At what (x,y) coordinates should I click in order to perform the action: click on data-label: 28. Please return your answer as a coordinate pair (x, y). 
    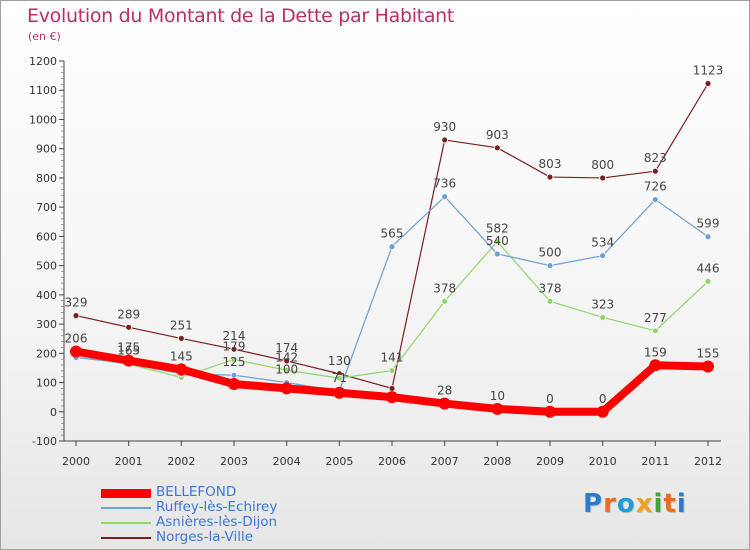
    Looking at the image, I should click on (444, 391).